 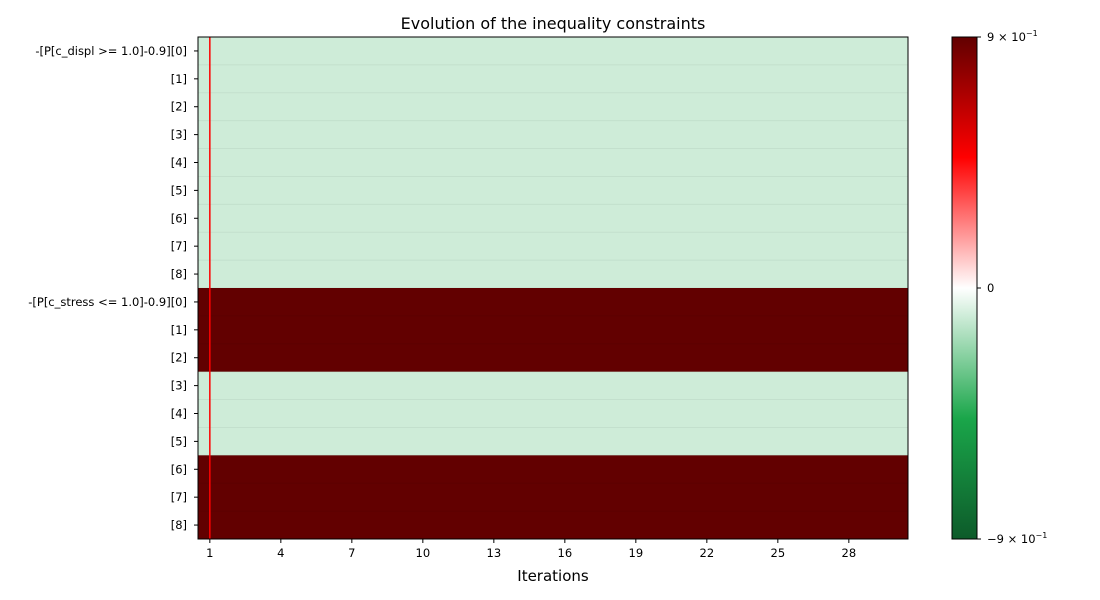 I want to click on x-tick-label: 4, so click(x=280, y=553).